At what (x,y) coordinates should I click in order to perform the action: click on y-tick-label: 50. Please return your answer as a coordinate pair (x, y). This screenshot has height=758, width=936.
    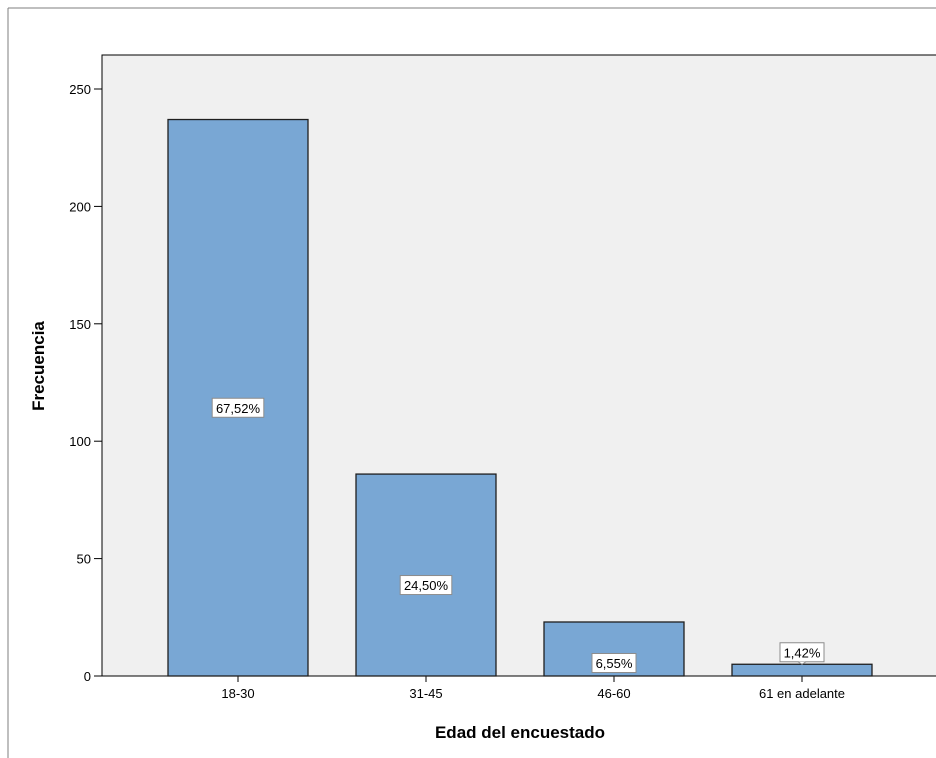
    Looking at the image, I should click on (84, 559).